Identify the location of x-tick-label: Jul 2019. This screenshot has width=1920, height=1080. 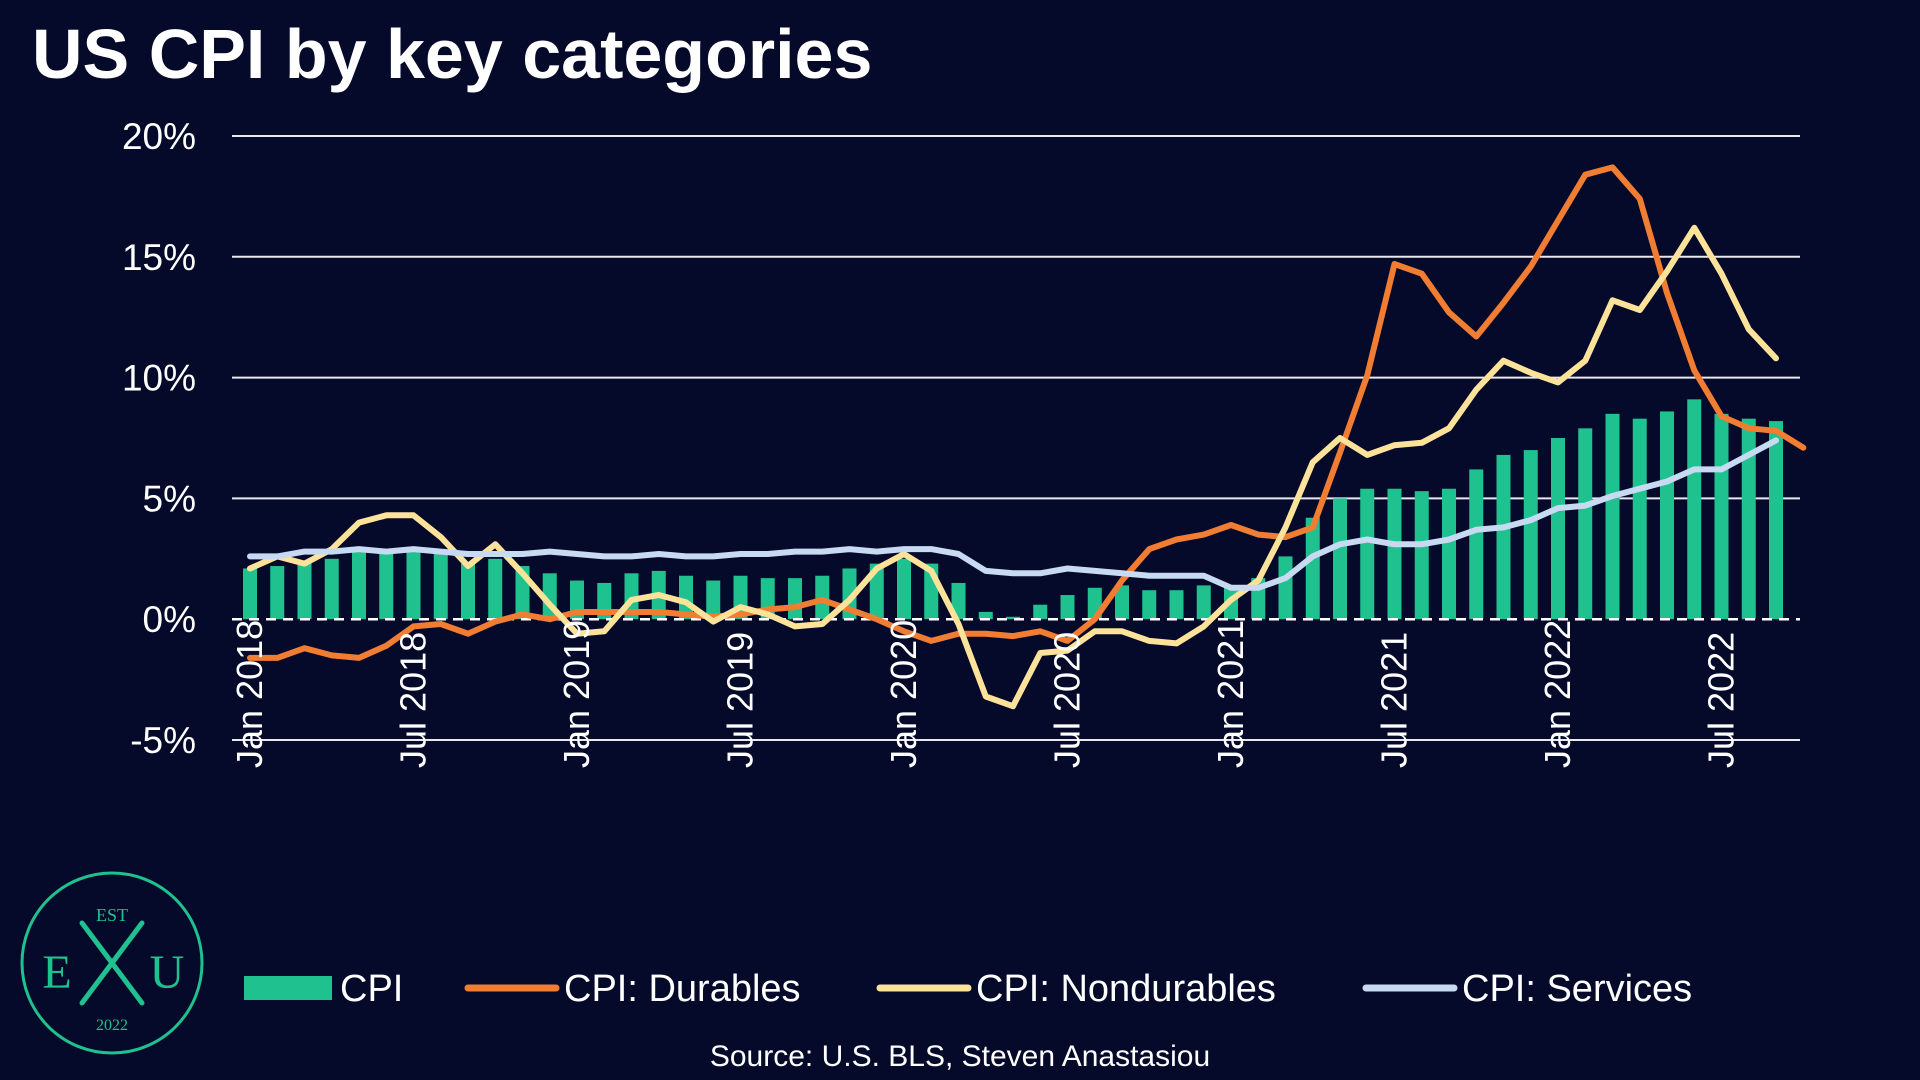
(740, 700).